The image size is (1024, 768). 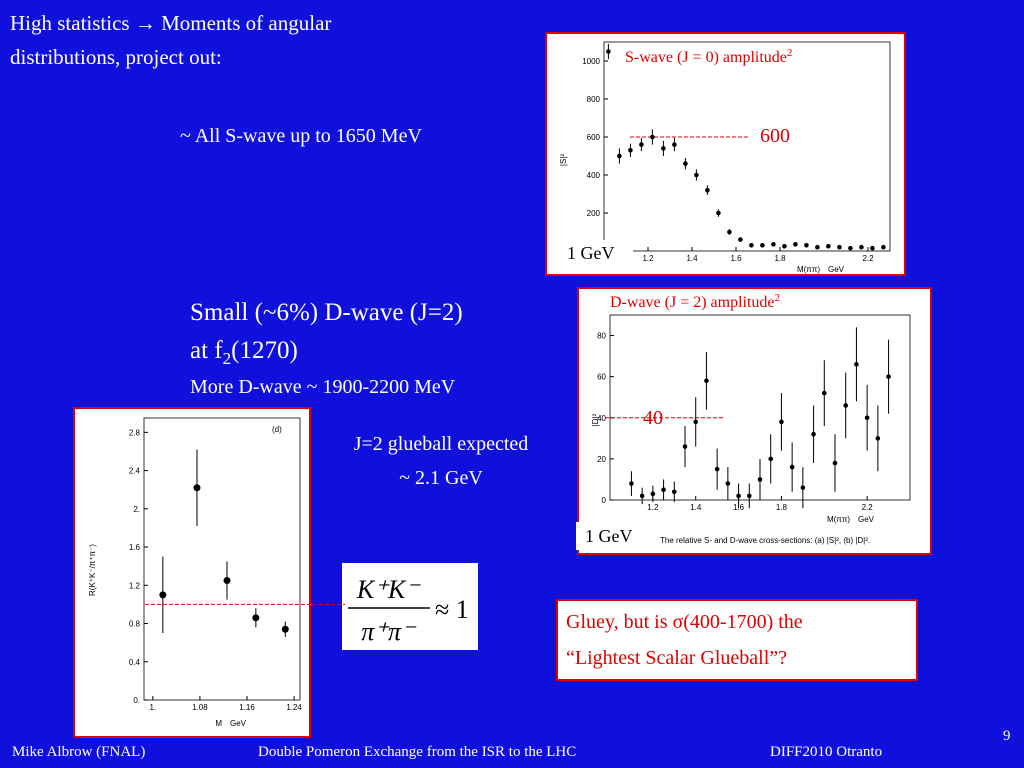 What do you see at coordinates (78, 752) in the screenshot?
I see `footer-author: Mike Albrow (FNAL)` at bounding box center [78, 752].